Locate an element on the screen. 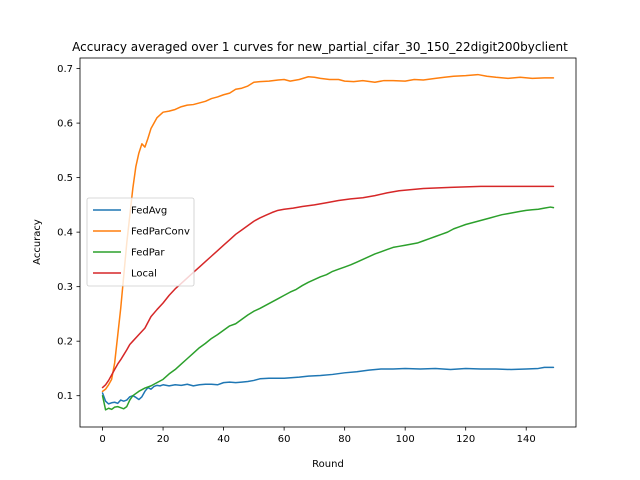  y-axis-ticks: 0.1 0.2 0.3 0.4 0.5 0.6 0.7 is located at coordinates (68, 233).